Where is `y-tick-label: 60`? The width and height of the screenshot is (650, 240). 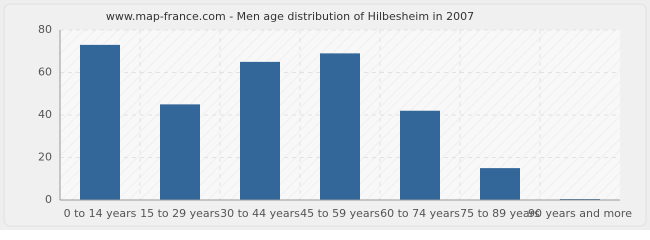 y-tick-label: 60 is located at coordinates (45, 72).